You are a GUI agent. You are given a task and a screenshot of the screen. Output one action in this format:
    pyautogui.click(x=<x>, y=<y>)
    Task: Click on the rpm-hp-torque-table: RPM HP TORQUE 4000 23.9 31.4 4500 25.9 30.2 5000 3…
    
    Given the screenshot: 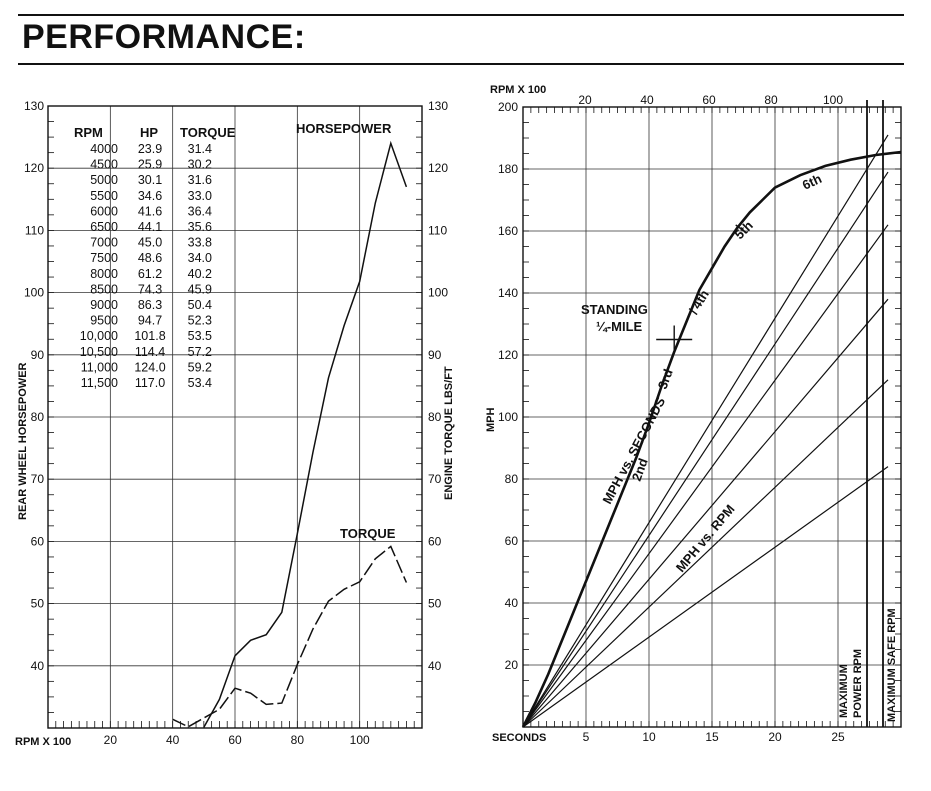 What is the action you would take?
    pyautogui.click(x=155, y=257)
    